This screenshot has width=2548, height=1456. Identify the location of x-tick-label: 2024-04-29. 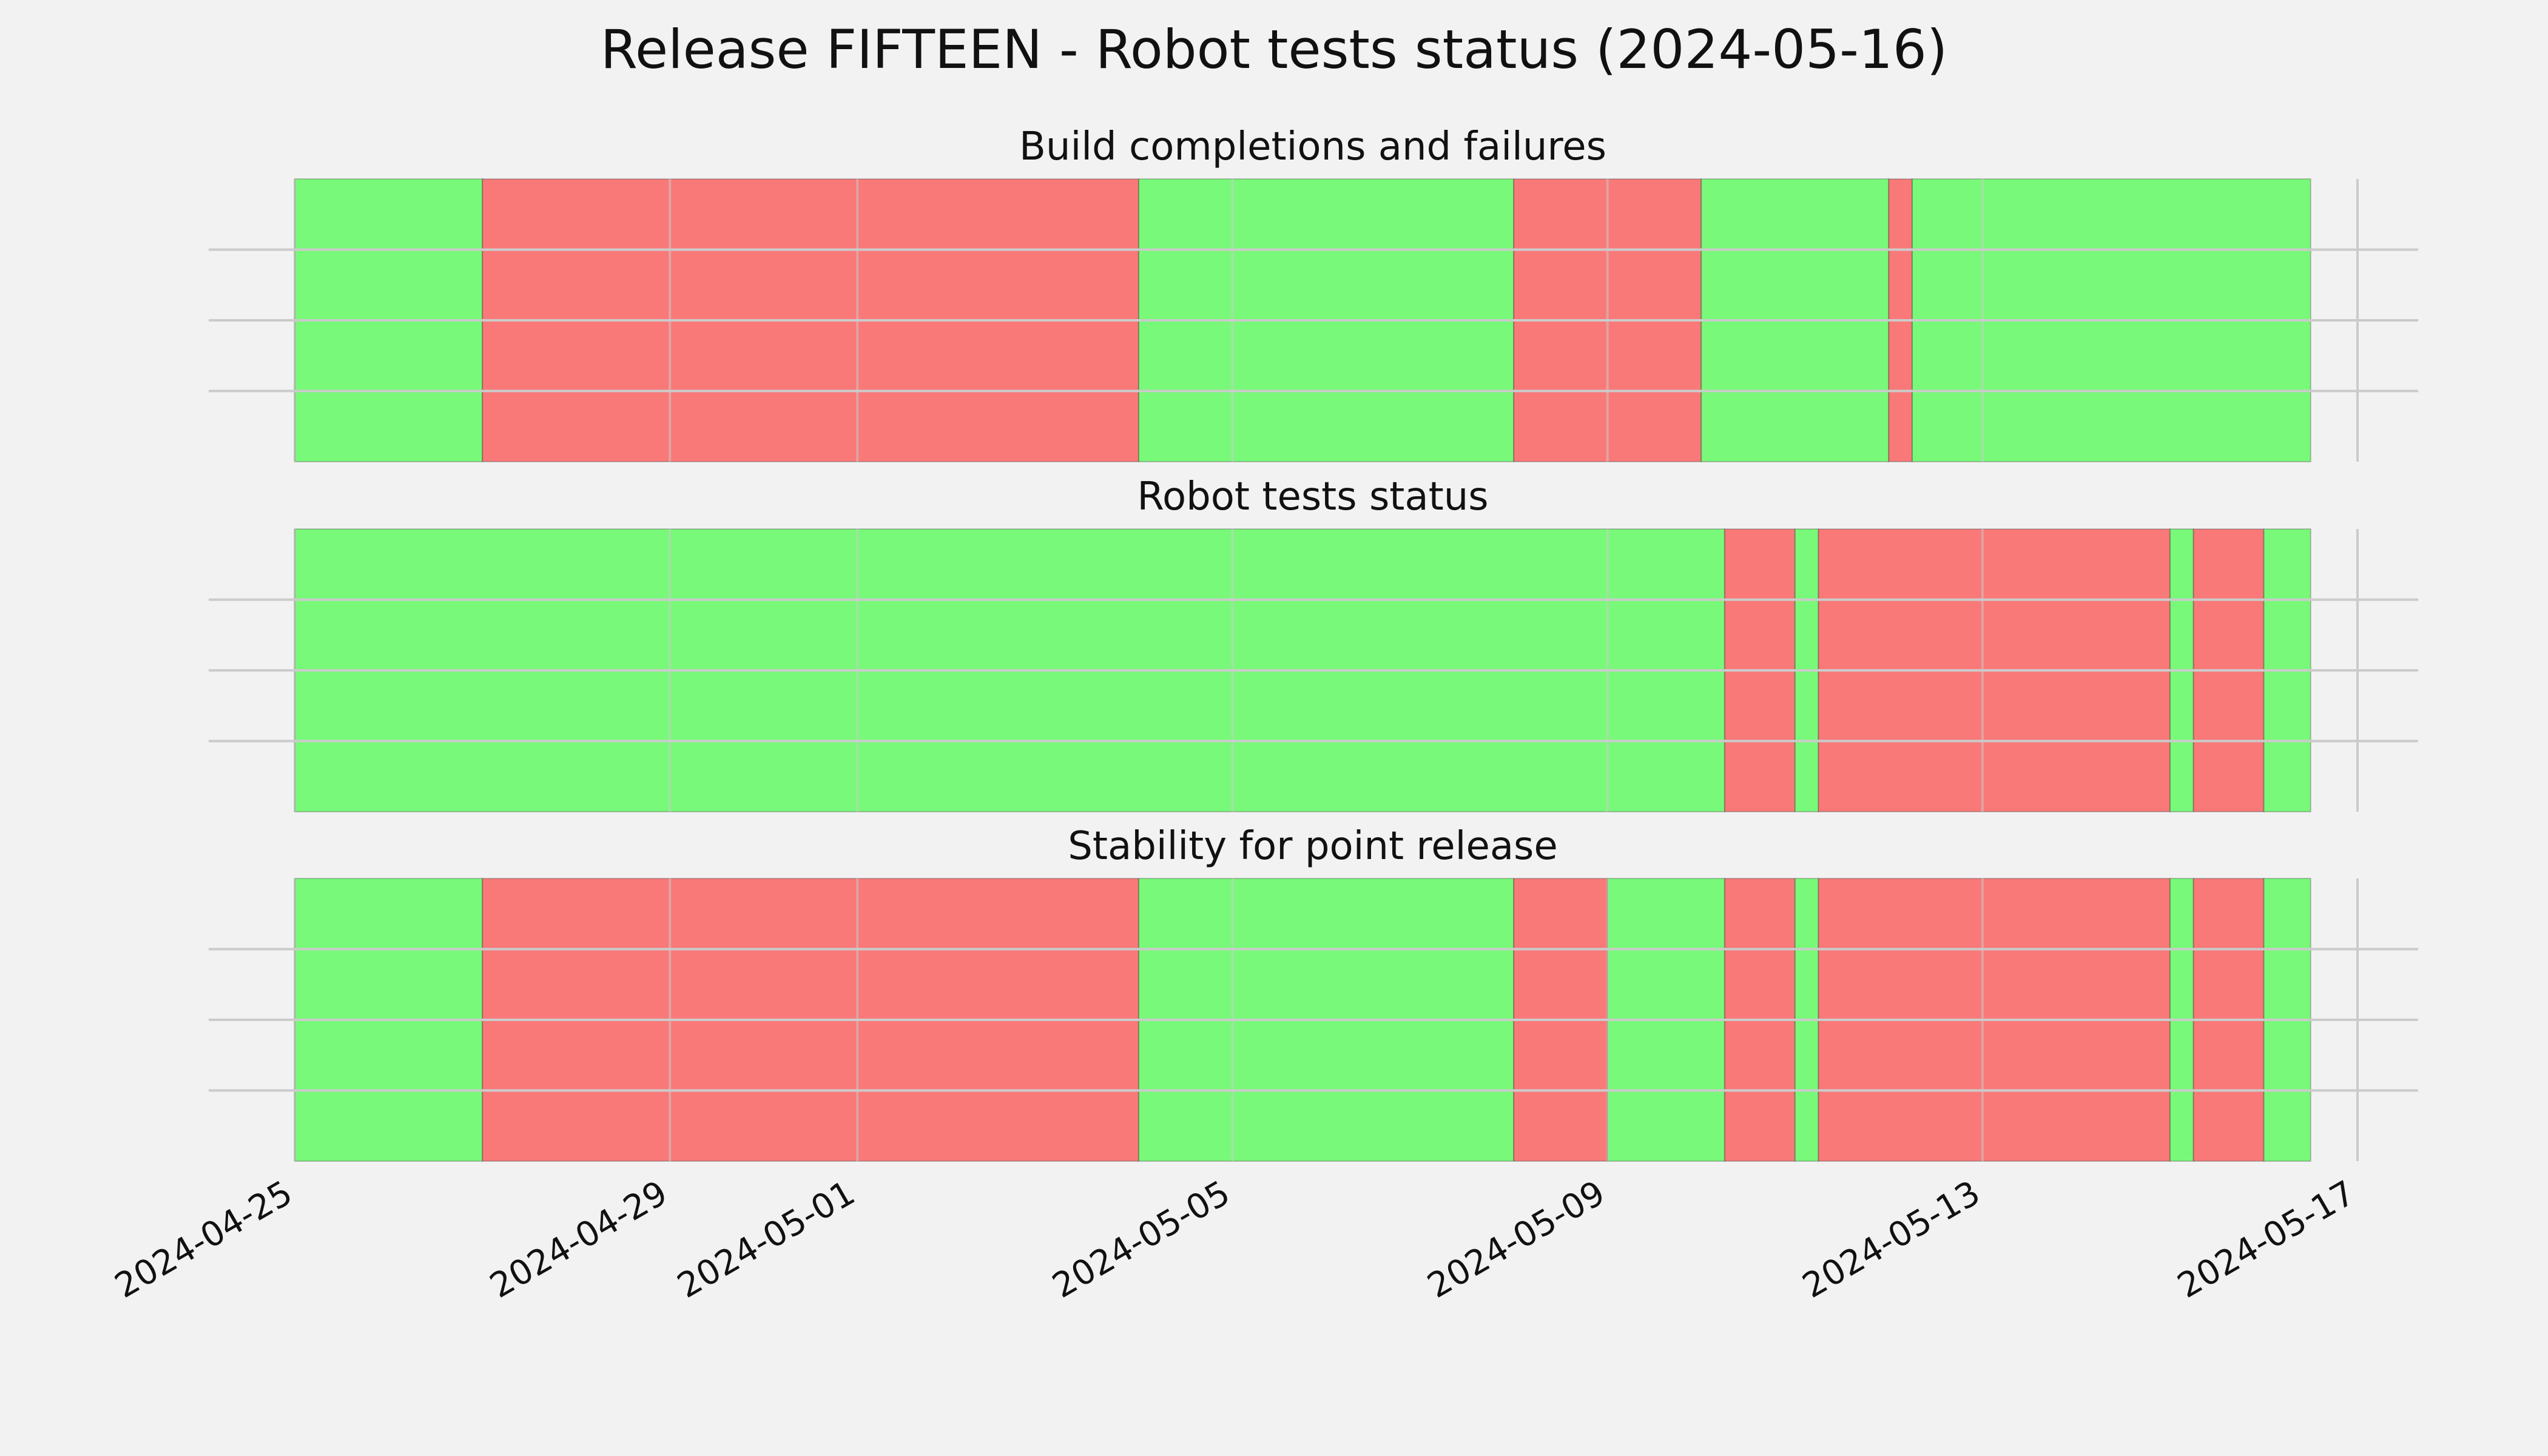
(579, 1239).